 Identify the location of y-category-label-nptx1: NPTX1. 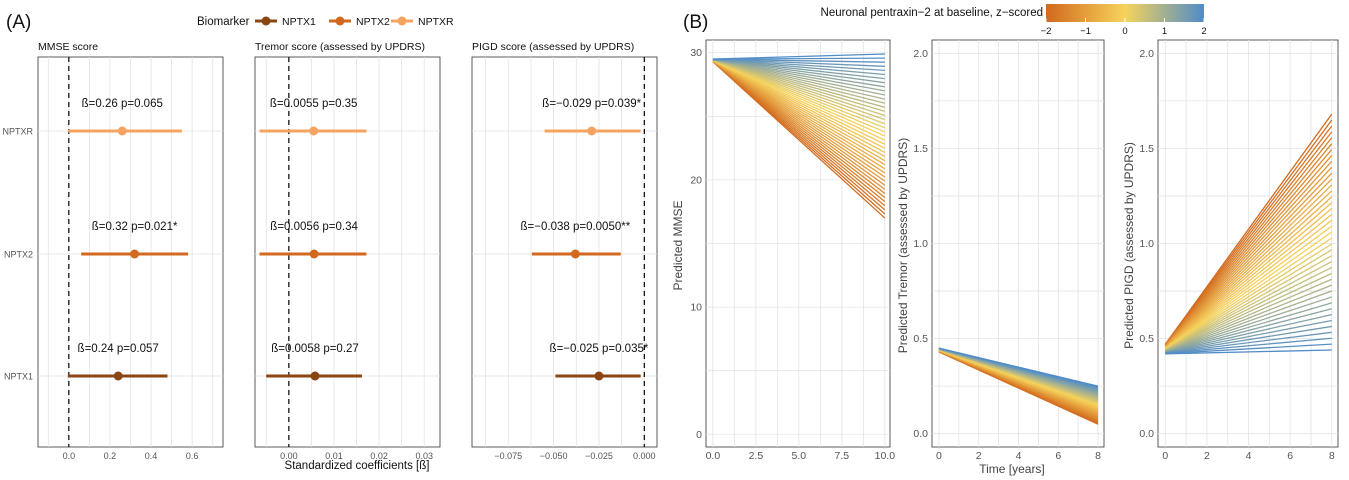
(18, 377).